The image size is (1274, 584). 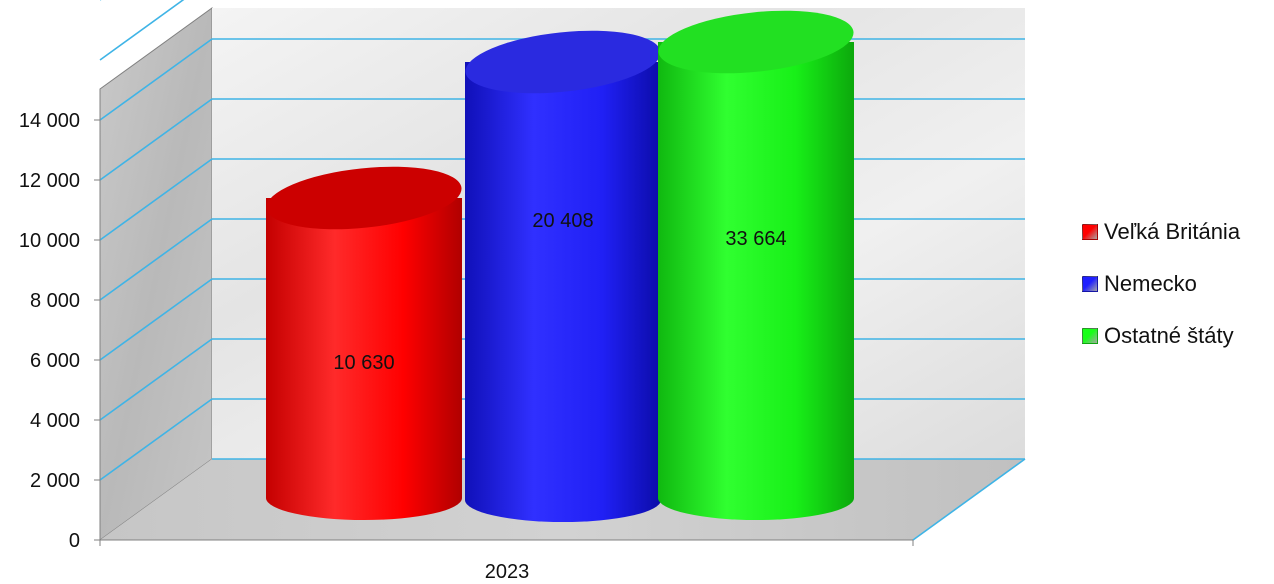 I want to click on chart-floor-front-edge, so click(x=969, y=499).